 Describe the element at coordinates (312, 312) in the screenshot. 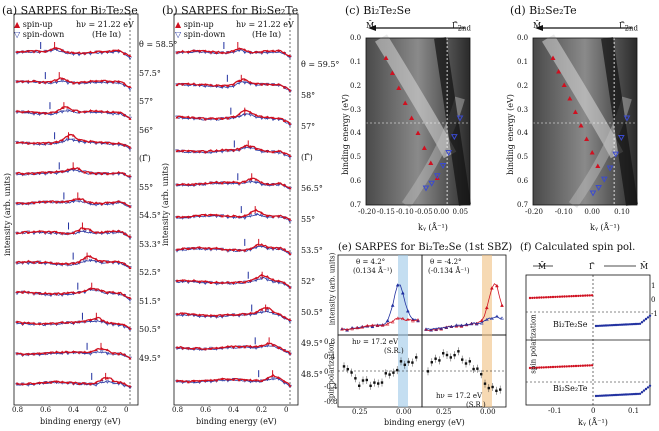

I see `panel-b-angle-label: 50.5°` at that location.